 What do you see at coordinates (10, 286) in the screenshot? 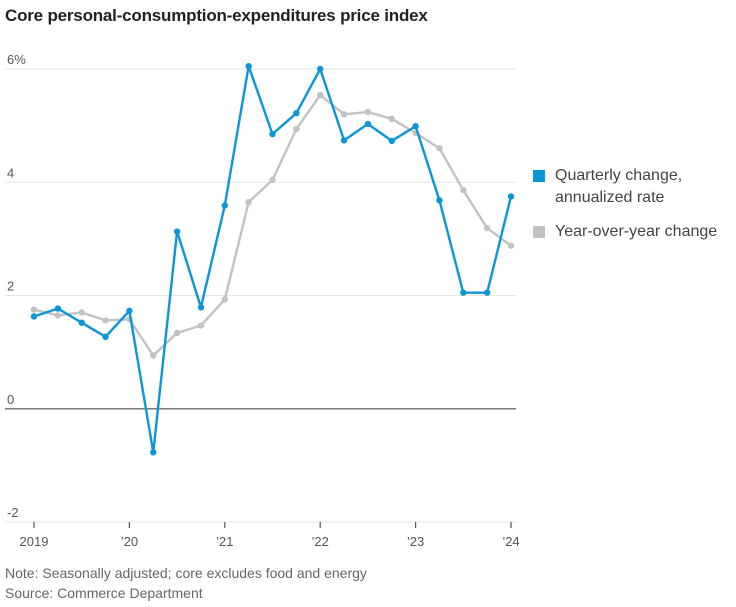
I see `y-tick-label: 2` at bounding box center [10, 286].